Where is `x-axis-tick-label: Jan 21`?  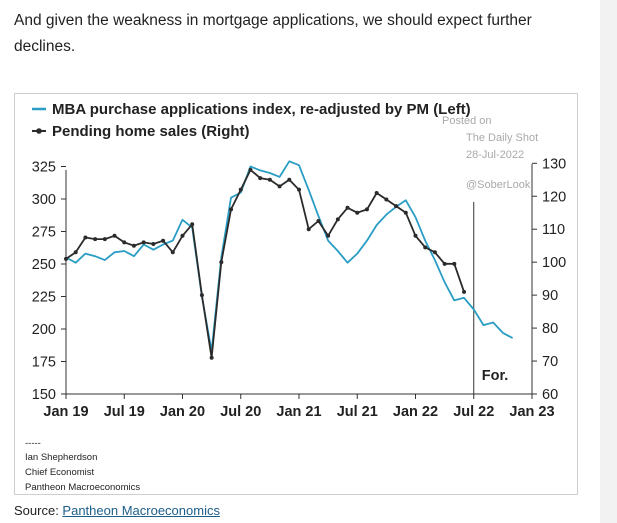 x-axis-tick-label: Jan 21 is located at coordinates (298, 412).